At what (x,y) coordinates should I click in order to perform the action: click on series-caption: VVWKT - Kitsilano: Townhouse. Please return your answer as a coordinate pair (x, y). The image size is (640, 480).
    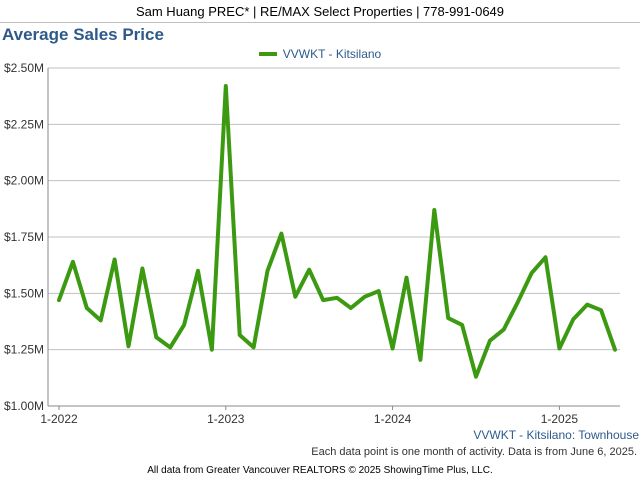
    Looking at the image, I should click on (556, 435).